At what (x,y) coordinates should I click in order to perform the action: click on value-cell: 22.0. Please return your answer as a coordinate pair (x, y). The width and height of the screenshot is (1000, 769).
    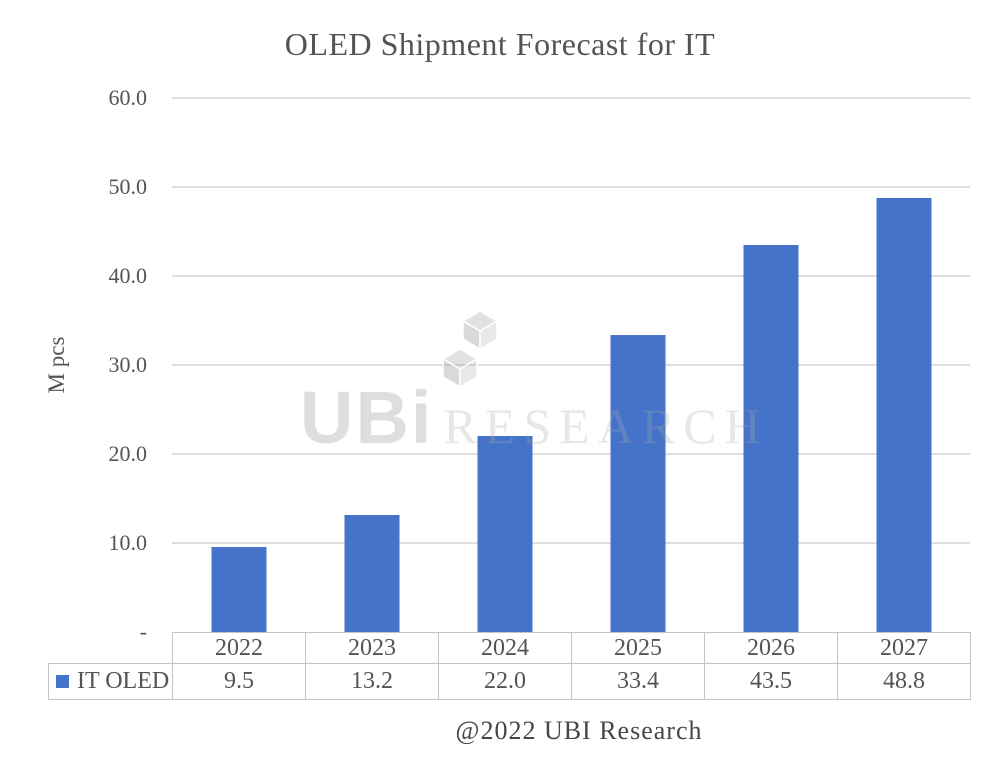
    Looking at the image, I should click on (505, 681).